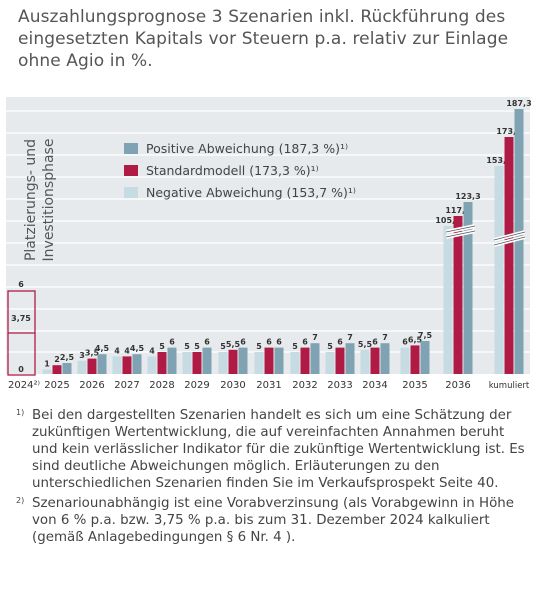 This screenshot has width=540, height=600. Describe the element at coordinates (365, 344) in the screenshot. I see `data-label-negative: 5,5` at that location.